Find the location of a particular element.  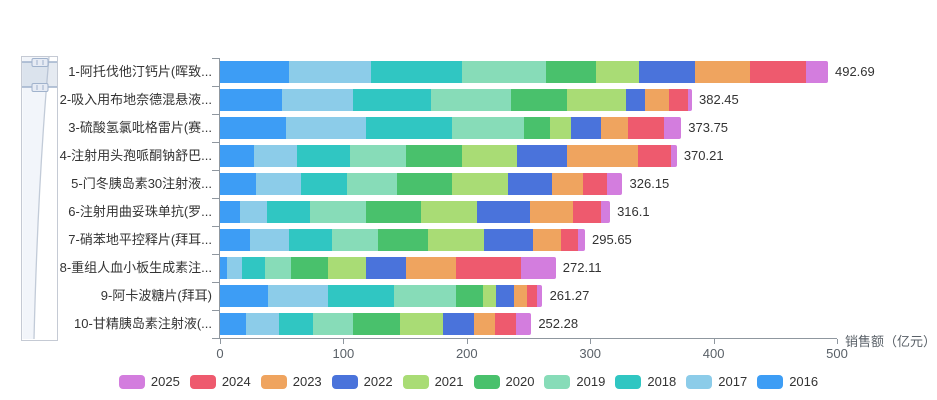

legend-item-2024: 2024 is located at coordinates (220, 381).